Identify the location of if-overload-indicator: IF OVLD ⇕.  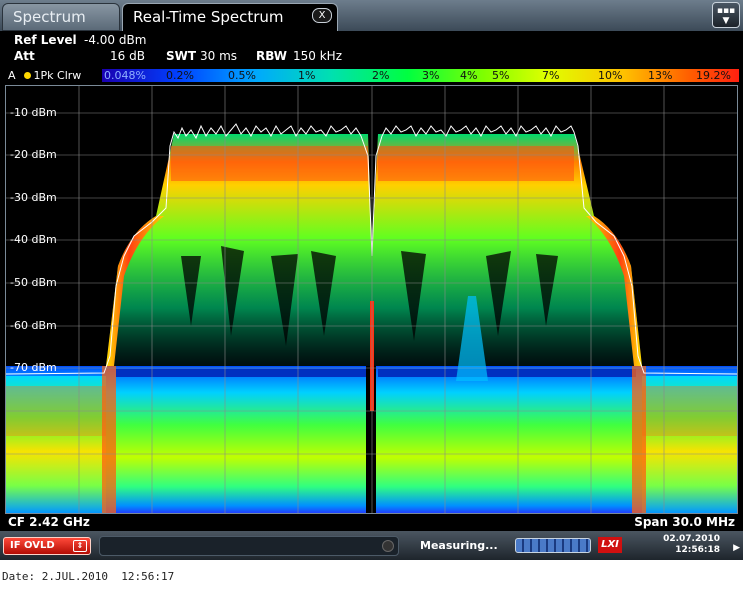
(47, 546).